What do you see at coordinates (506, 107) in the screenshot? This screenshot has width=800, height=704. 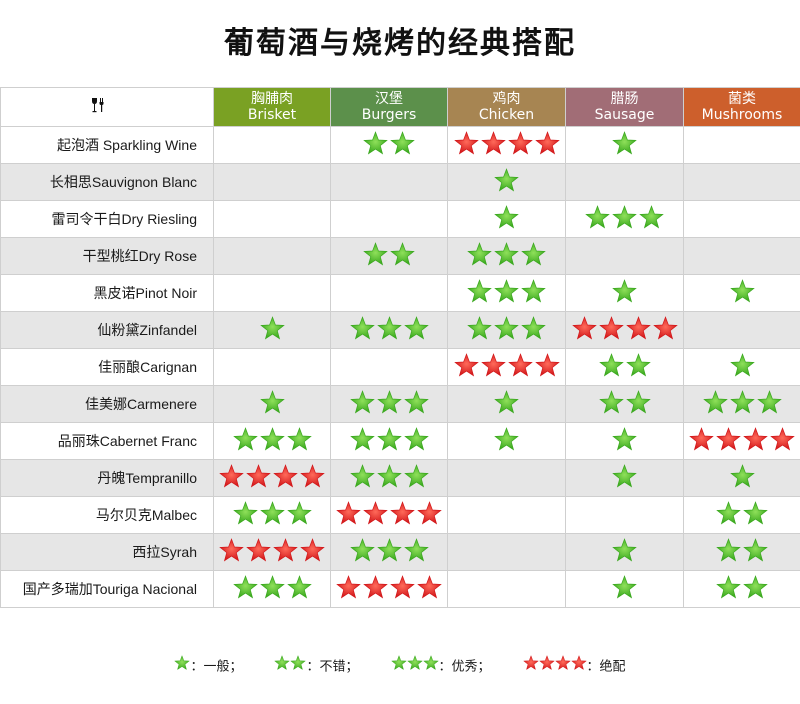 I see `column-header-chicken: 鸡肉 Chicken` at bounding box center [506, 107].